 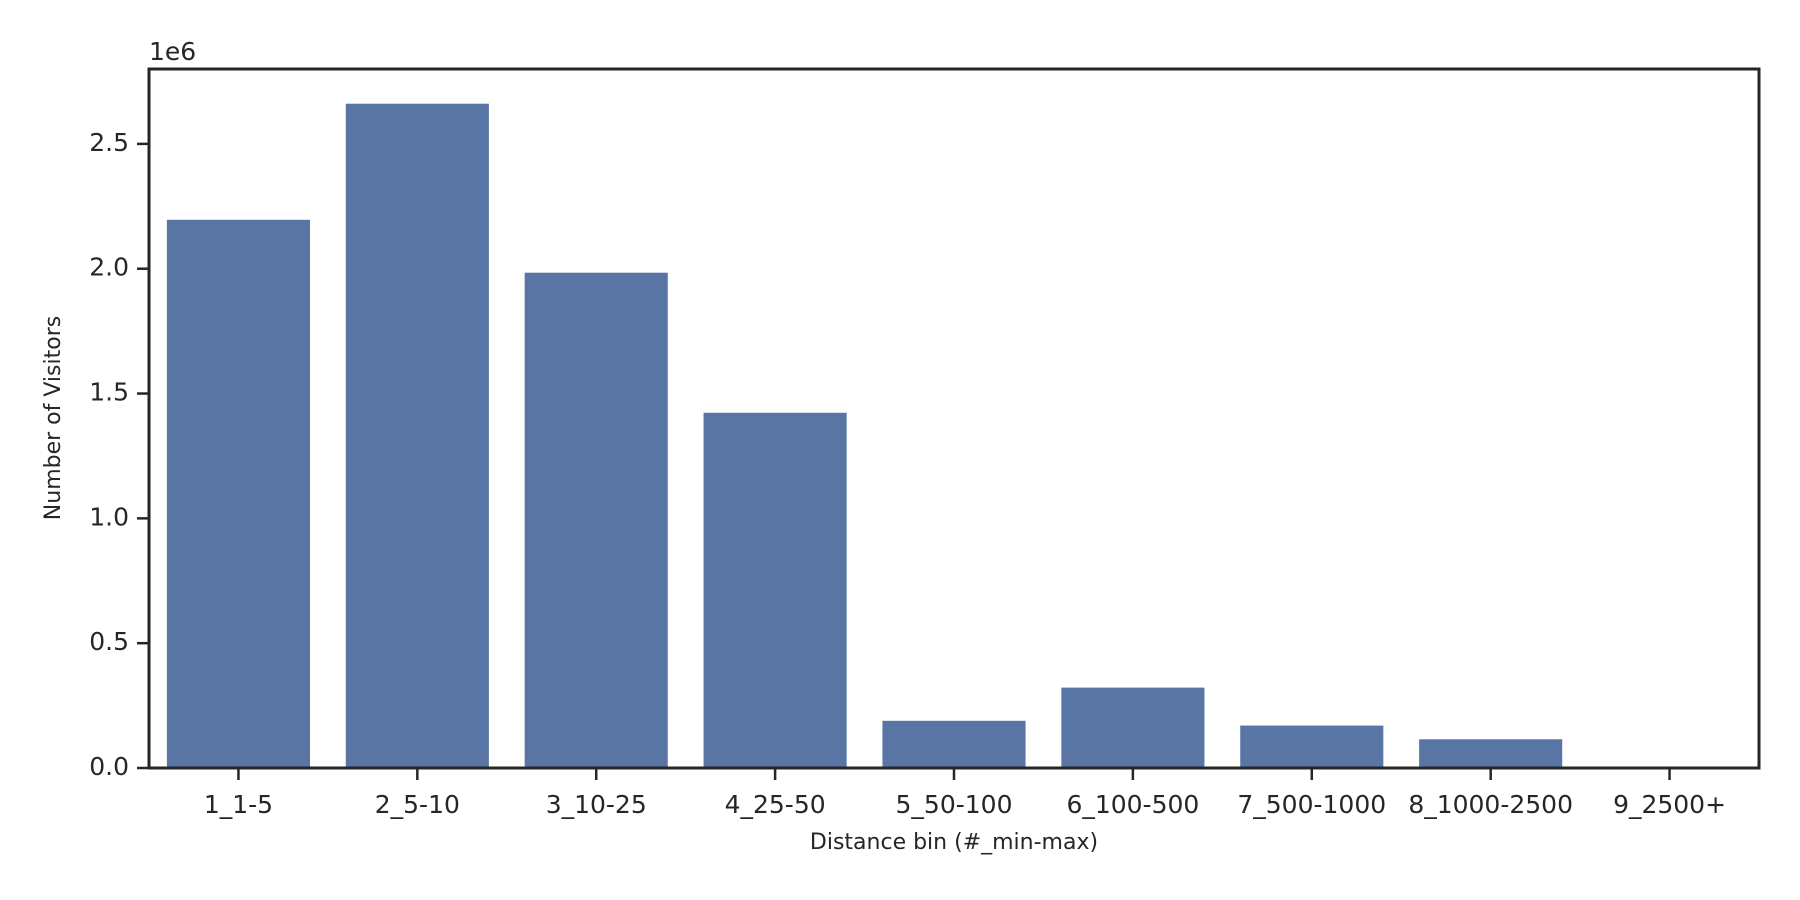 What do you see at coordinates (1669, 804) in the screenshot?
I see `x-tick-label: 9_2500+` at bounding box center [1669, 804].